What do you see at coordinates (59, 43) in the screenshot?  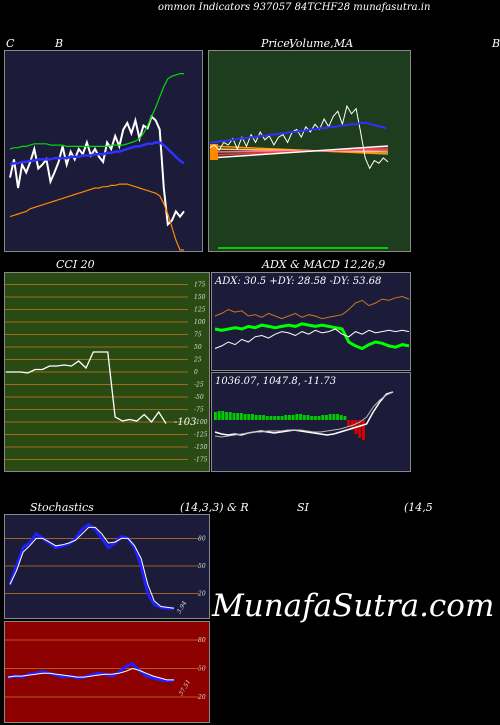 I see `bb-title: B` at bounding box center [59, 43].